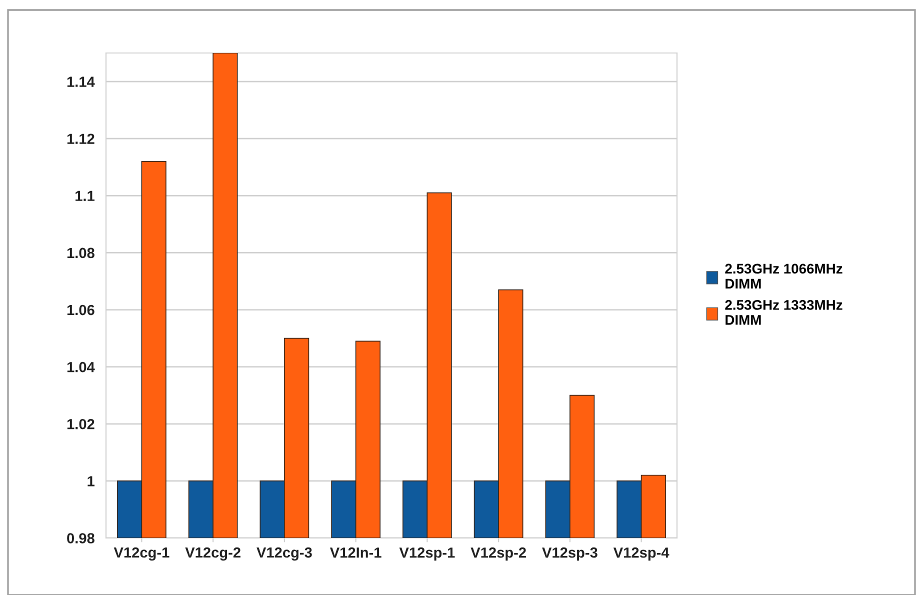 The width and height of the screenshot is (923, 595). Describe the element at coordinates (427, 554) in the screenshot. I see `x-tick-label: V12sp-1` at that location.